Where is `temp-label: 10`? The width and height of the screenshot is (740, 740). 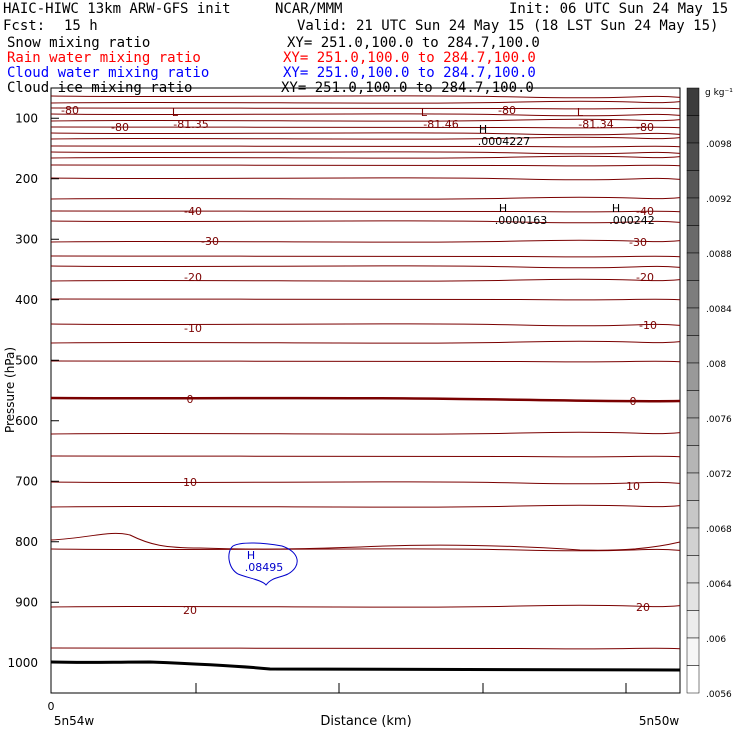
temp-label: 10 is located at coordinates (190, 482).